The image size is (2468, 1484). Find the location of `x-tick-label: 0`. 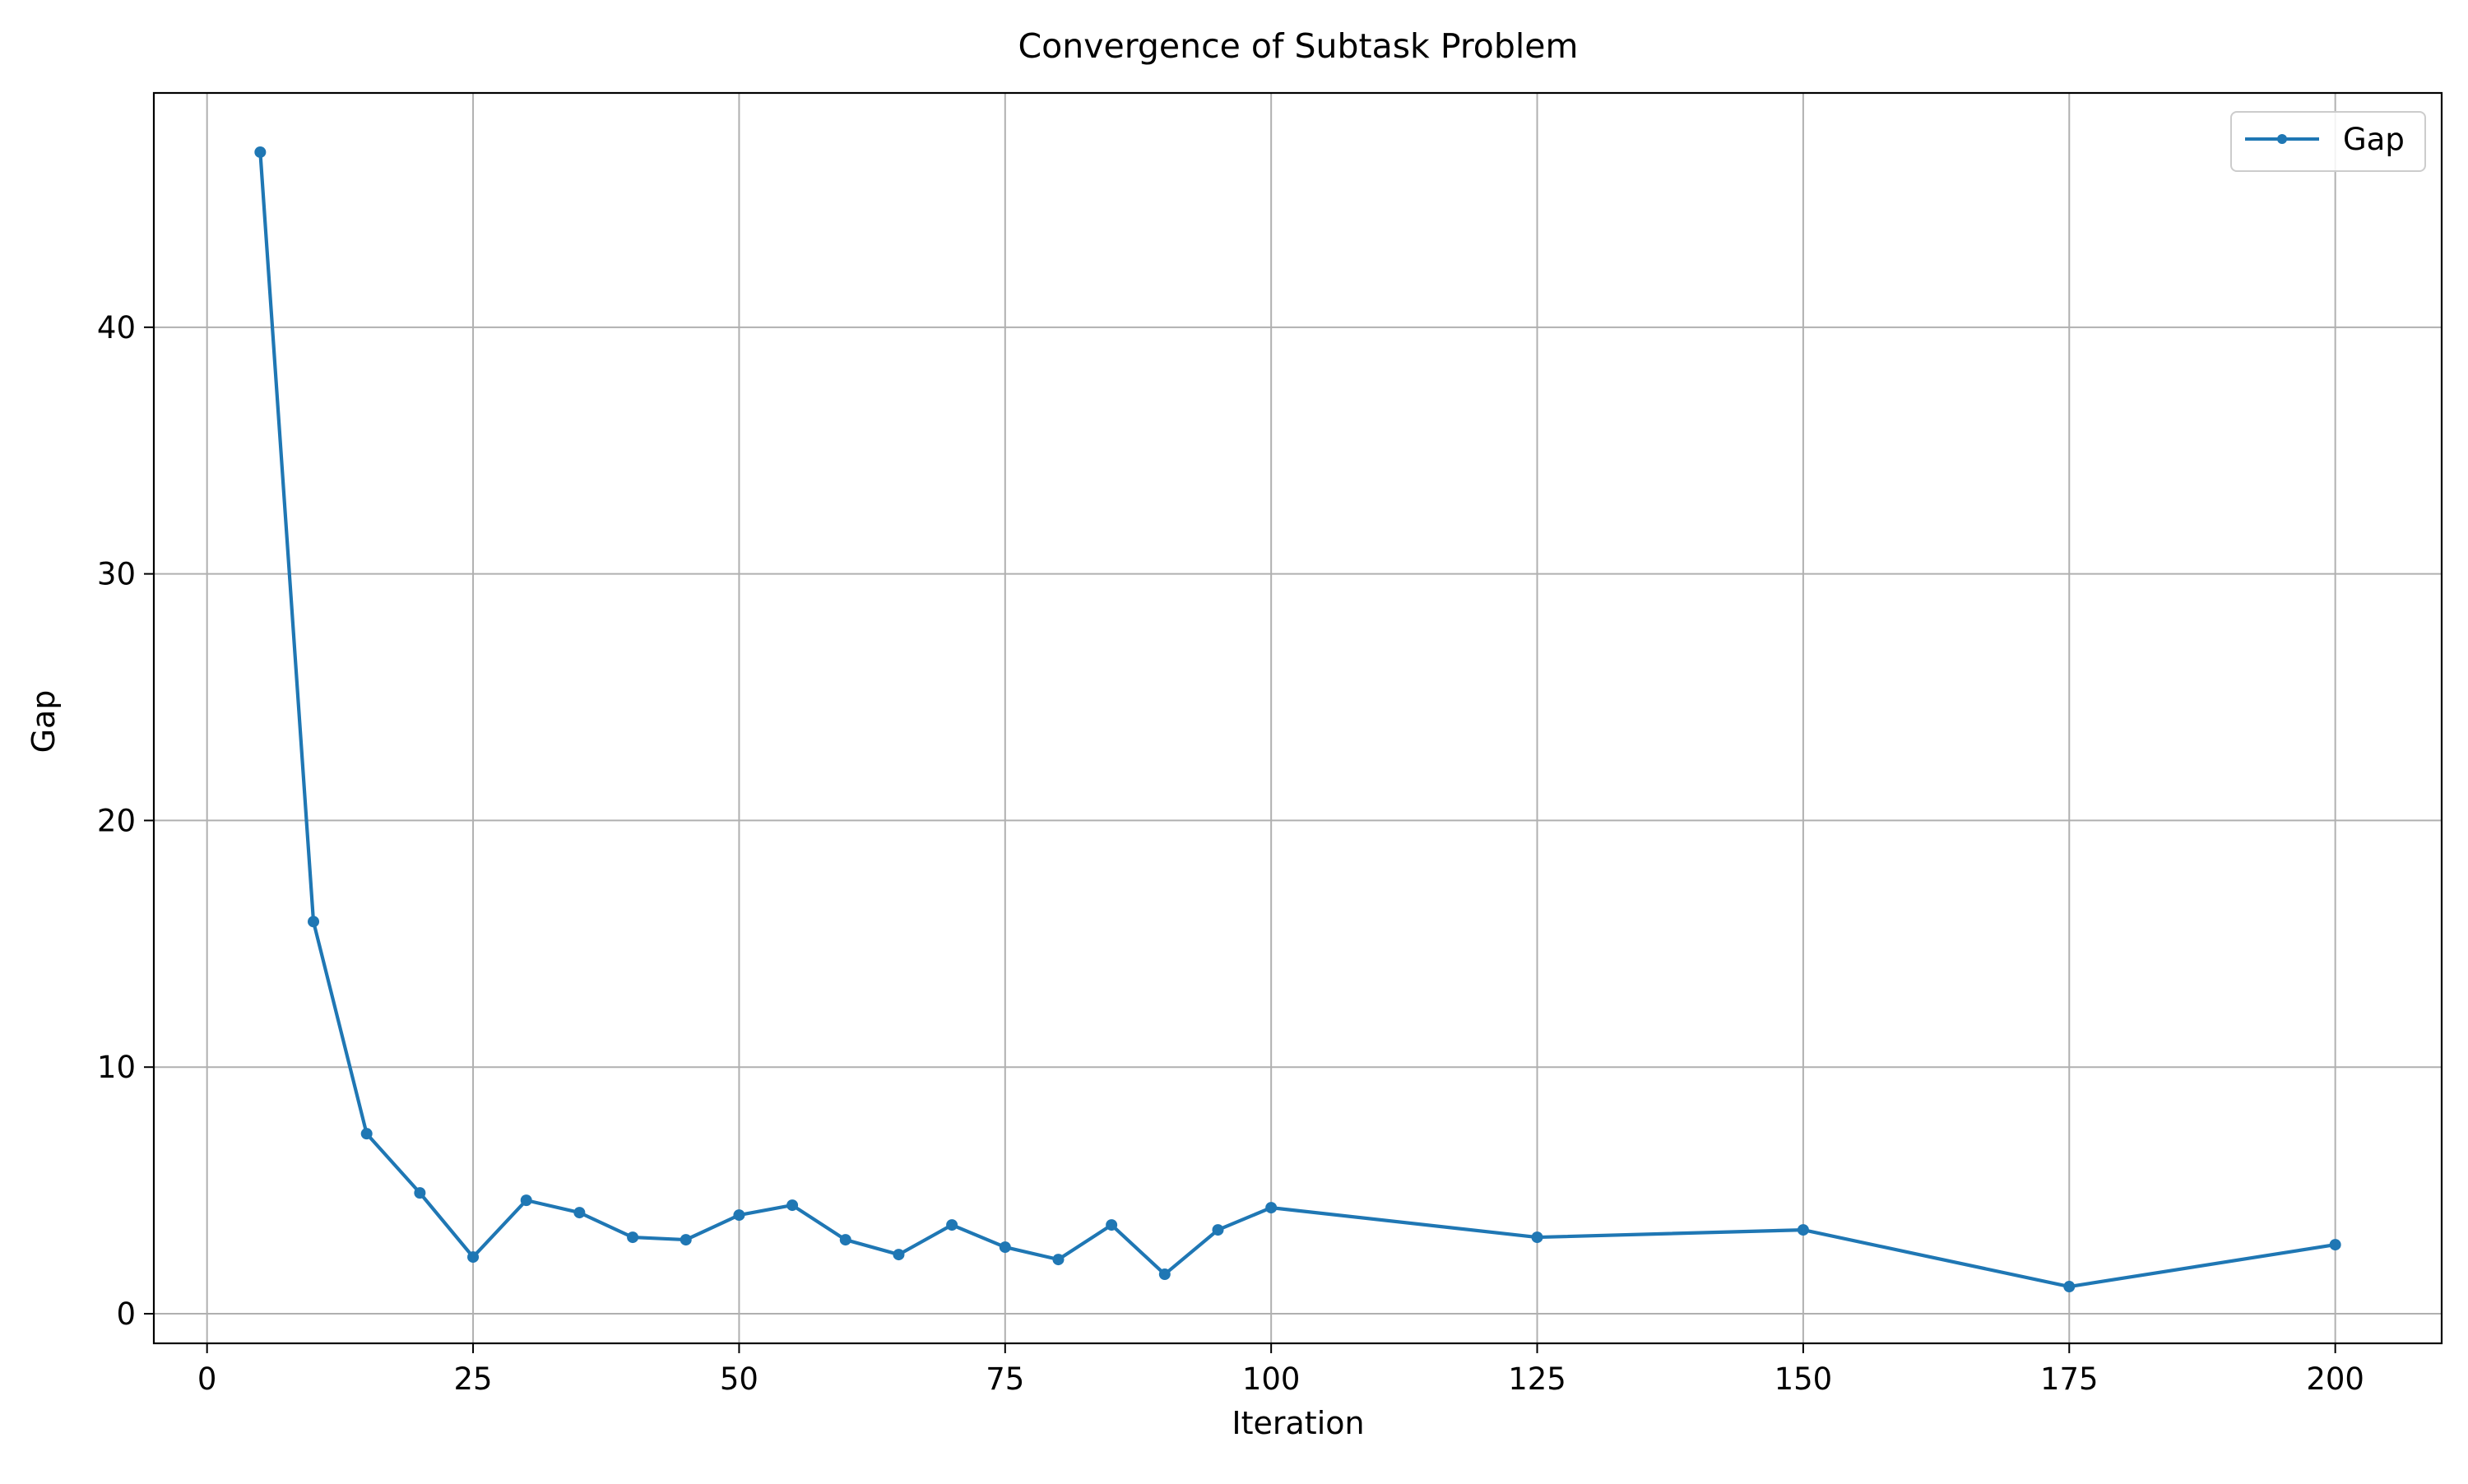

x-tick-label: 0 is located at coordinates (207, 1379).